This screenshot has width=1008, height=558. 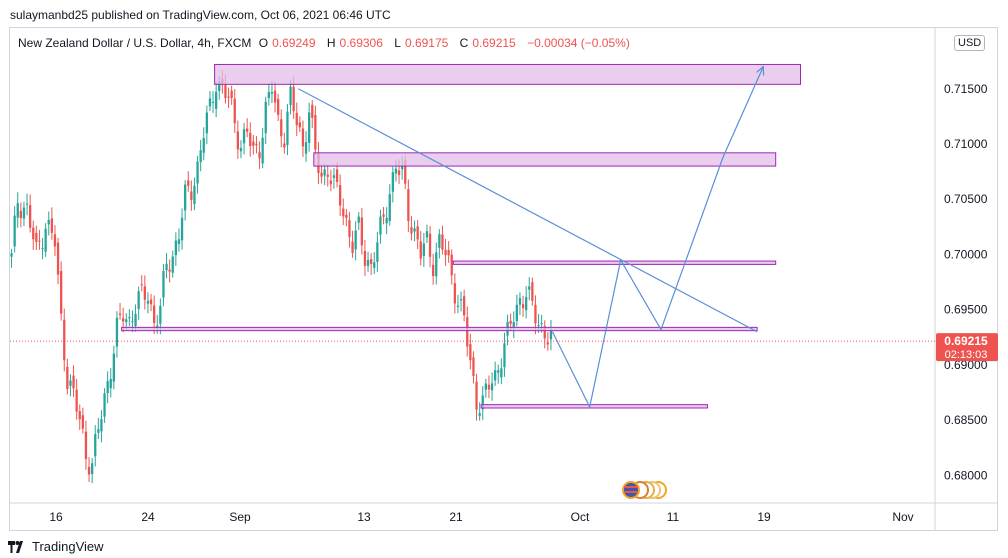 I want to click on currency-badge: USD, so click(x=970, y=43).